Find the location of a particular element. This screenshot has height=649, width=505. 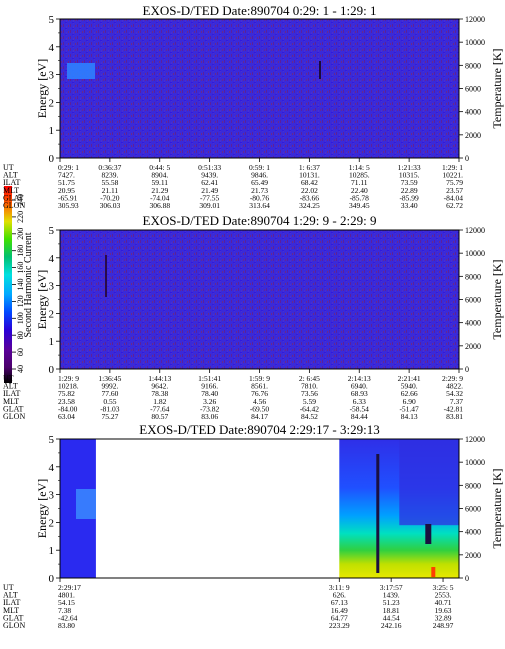

orbit-row-value: 305.93 is located at coordinates (68, 205).